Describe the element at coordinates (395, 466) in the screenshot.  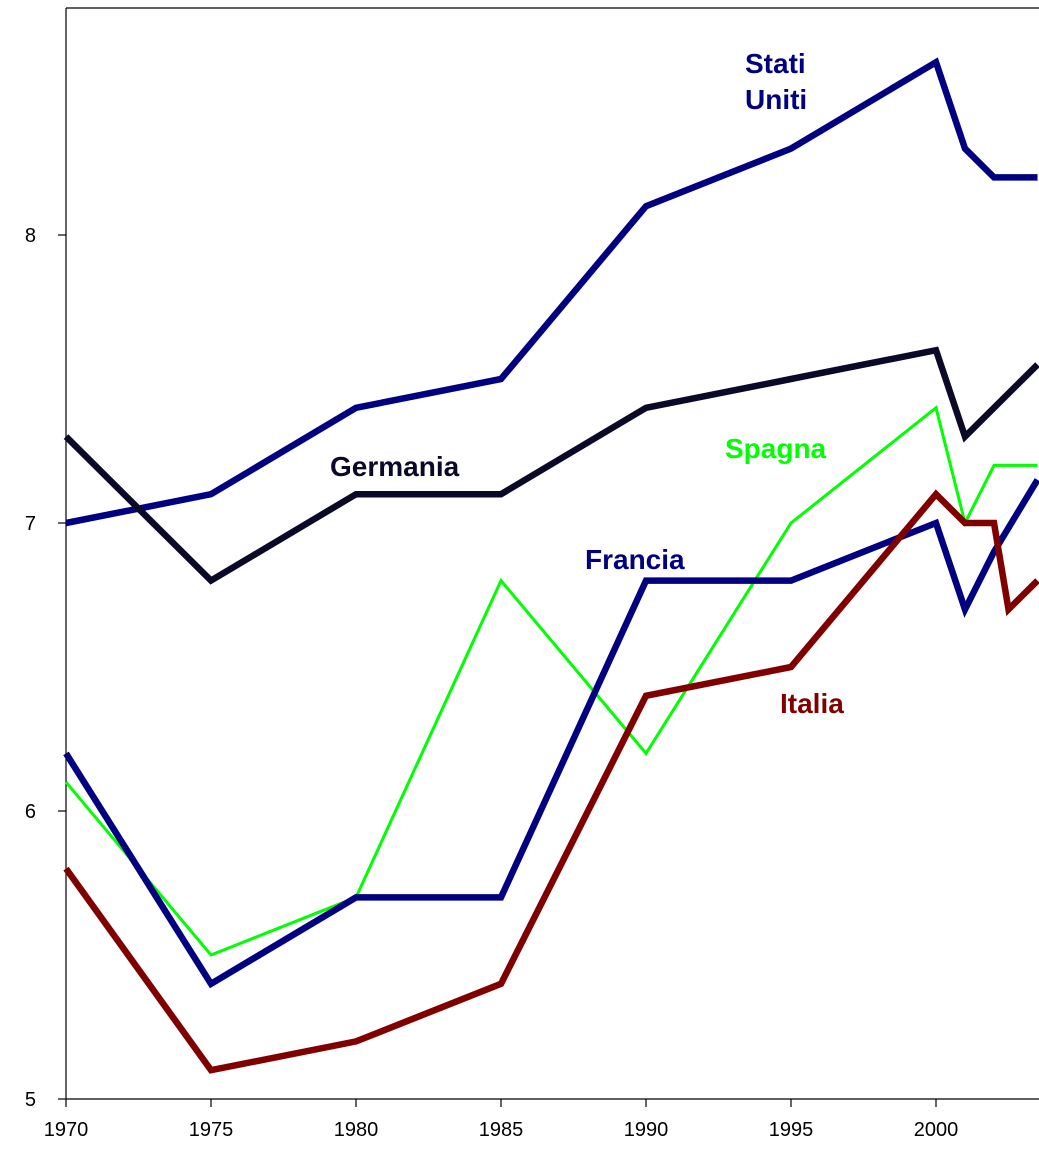
I see `series-label-germania: Germania` at that location.